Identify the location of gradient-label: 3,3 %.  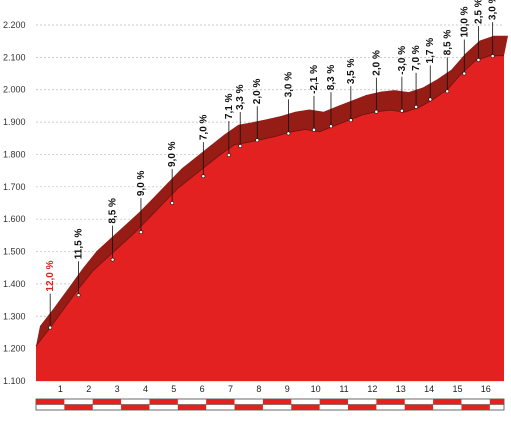
(240, 97).